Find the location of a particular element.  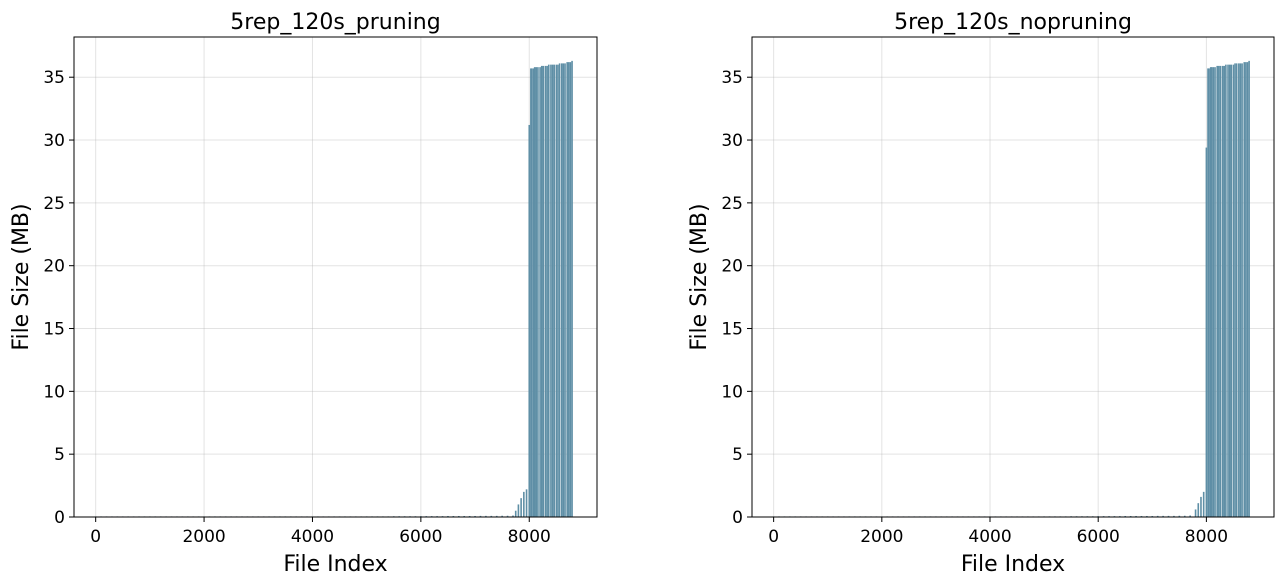

y-tick-label: 10 is located at coordinates (54, 392).